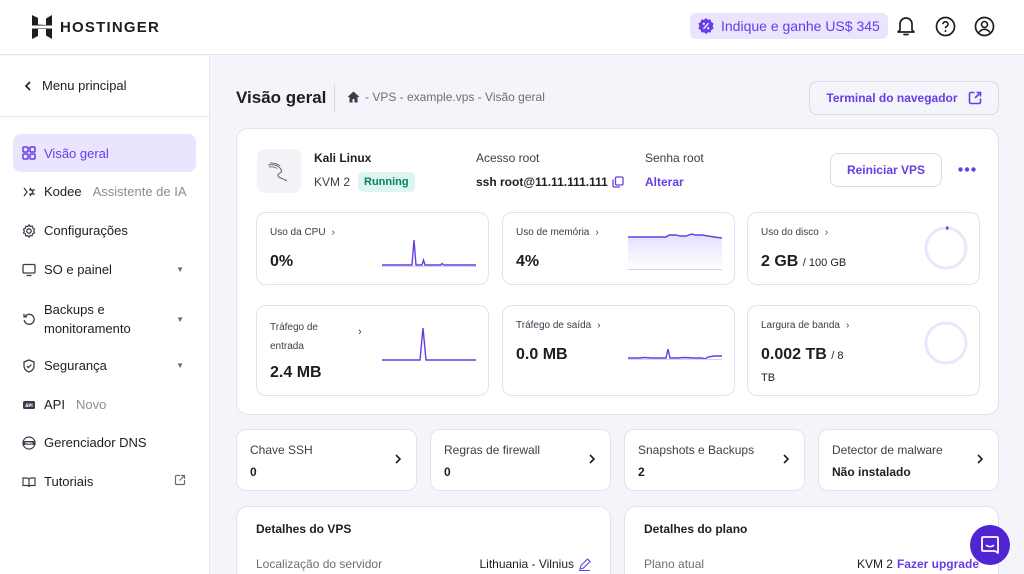 The image size is (1024, 574). What do you see at coordinates (104, 269) in the screenshot?
I see `sidebar-item-os-panel: SO e painel ▼` at bounding box center [104, 269].